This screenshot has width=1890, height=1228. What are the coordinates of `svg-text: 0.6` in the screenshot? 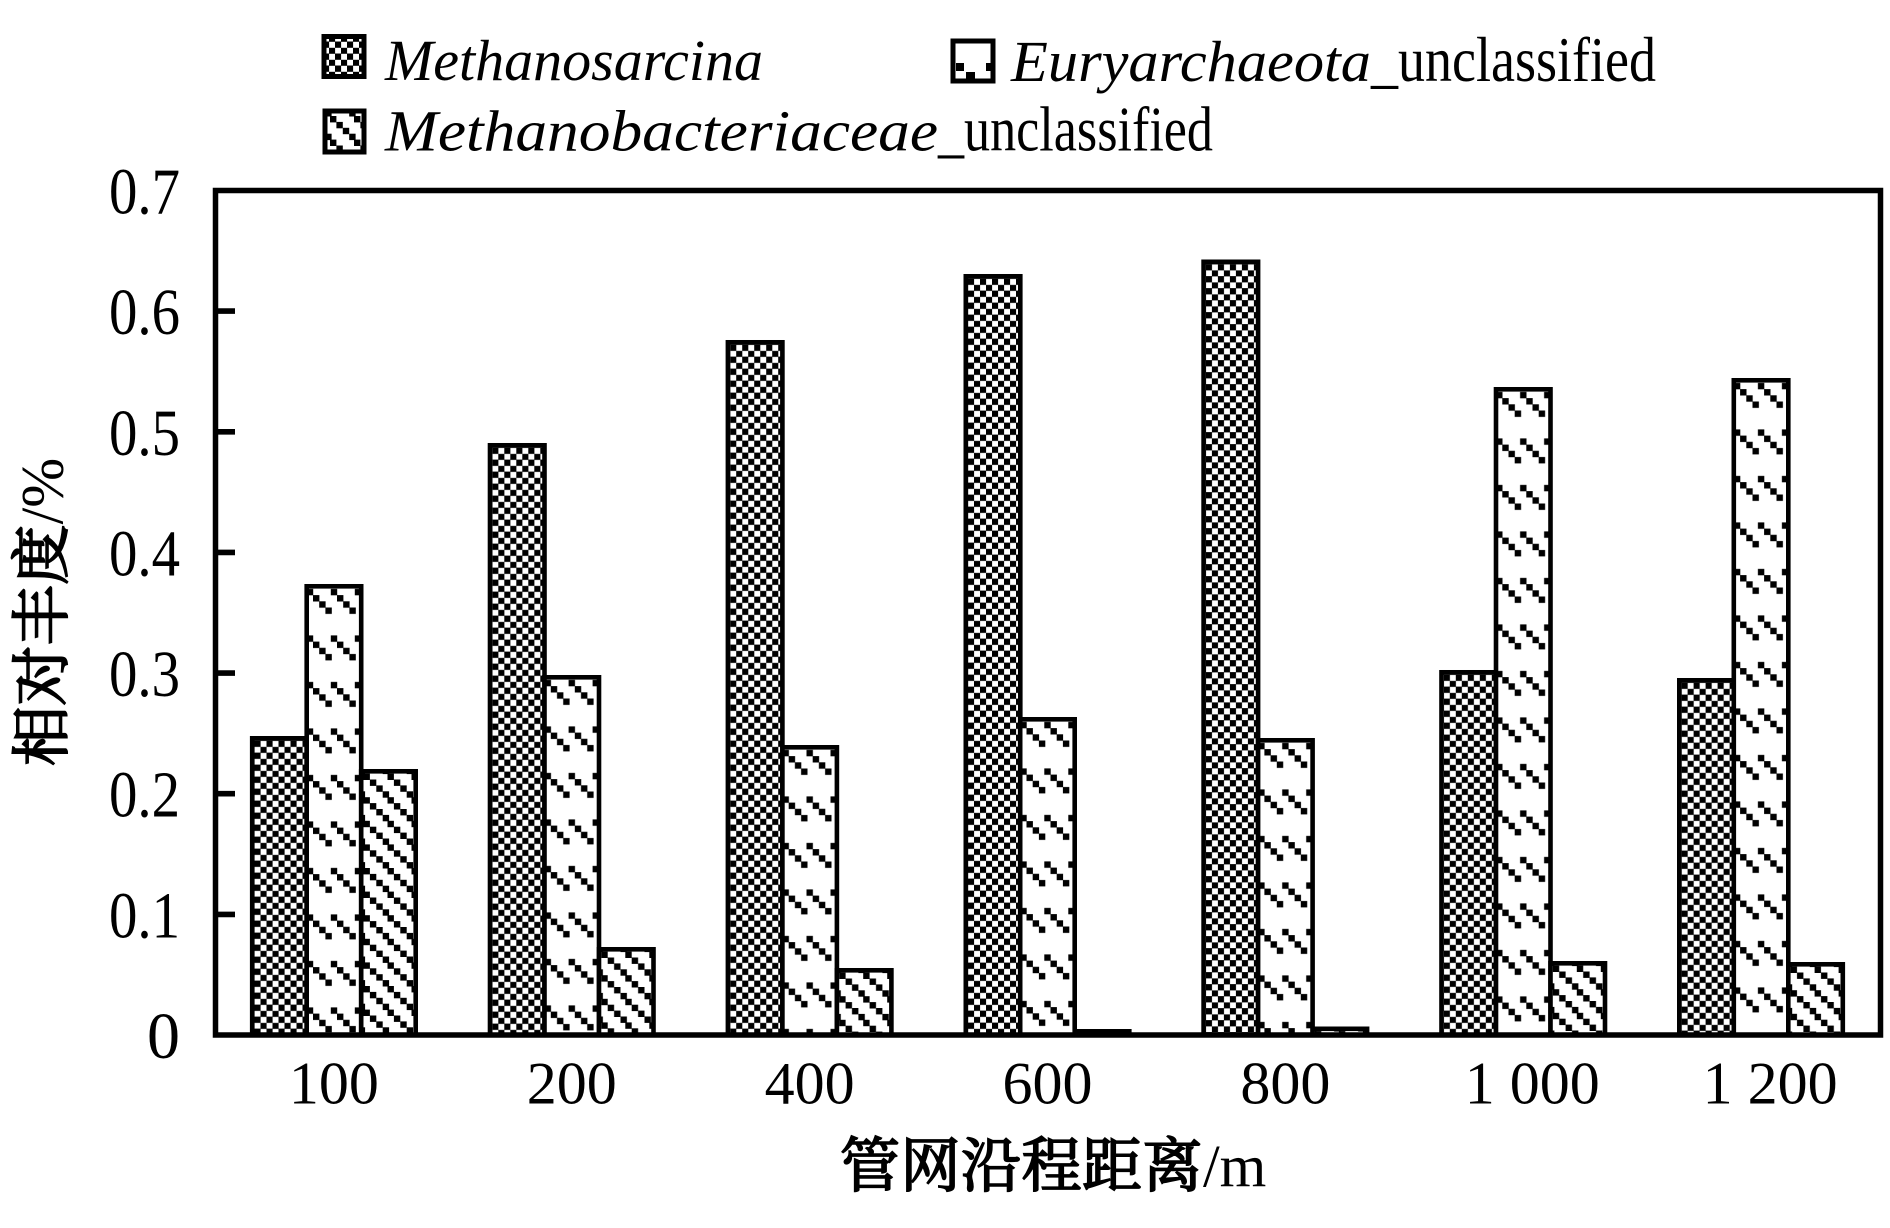 It's located at (144, 312).